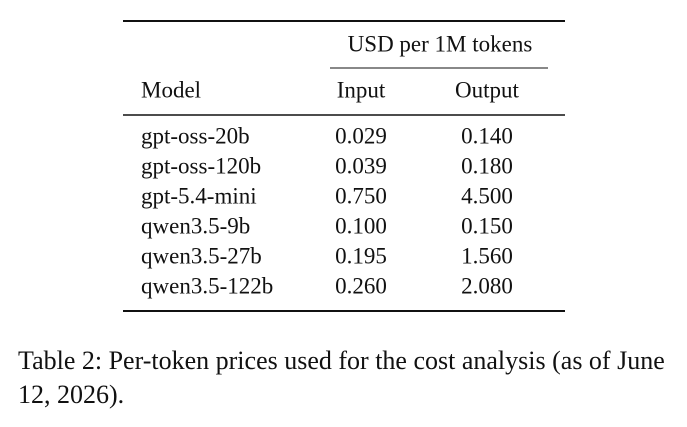 Image resolution: width=687 pixels, height=427 pixels. Describe the element at coordinates (361, 285) in the screenshot. I see `price-cell: 0.260` at that location.